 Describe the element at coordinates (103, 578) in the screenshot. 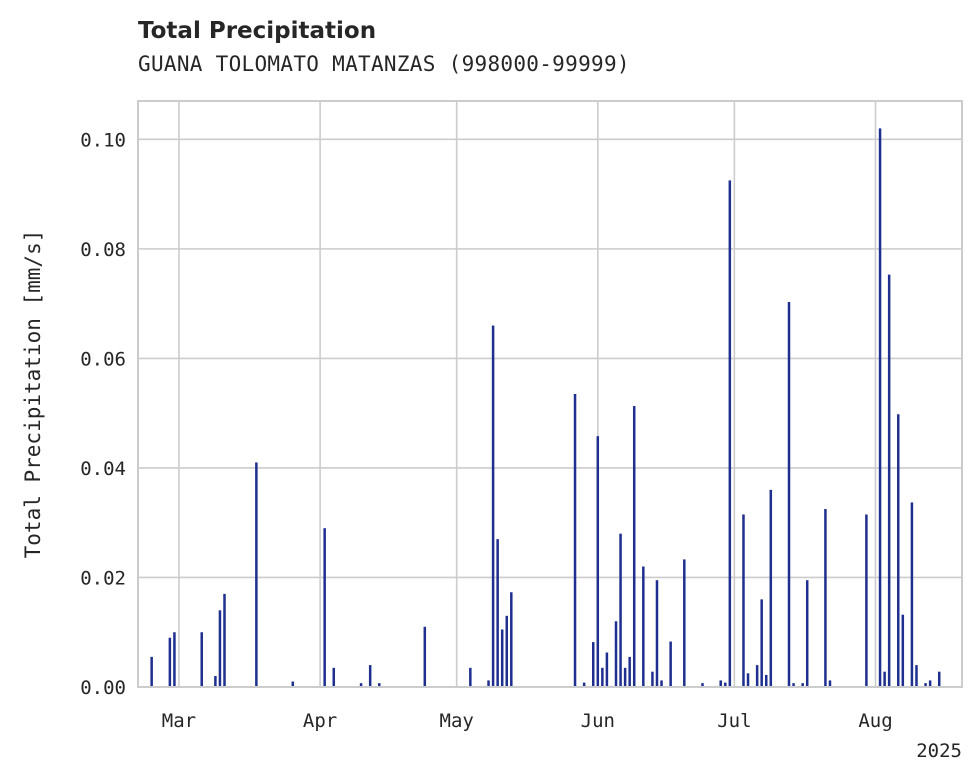

I see `y-tick-label: 0.02` at that location.